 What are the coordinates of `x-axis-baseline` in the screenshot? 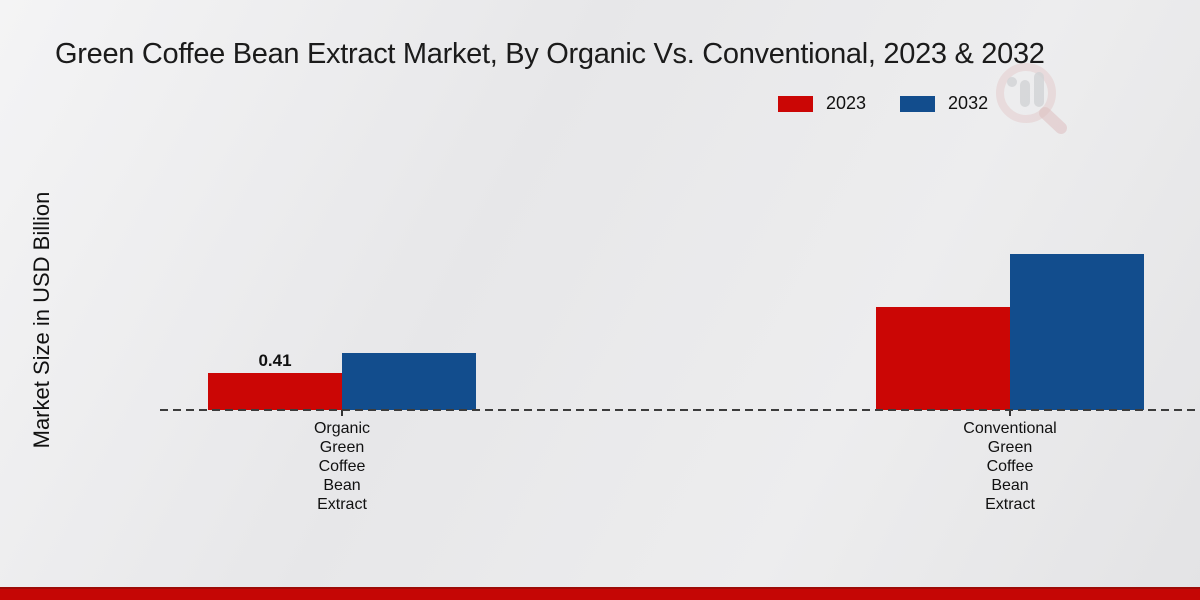 It's located at (680, 410).